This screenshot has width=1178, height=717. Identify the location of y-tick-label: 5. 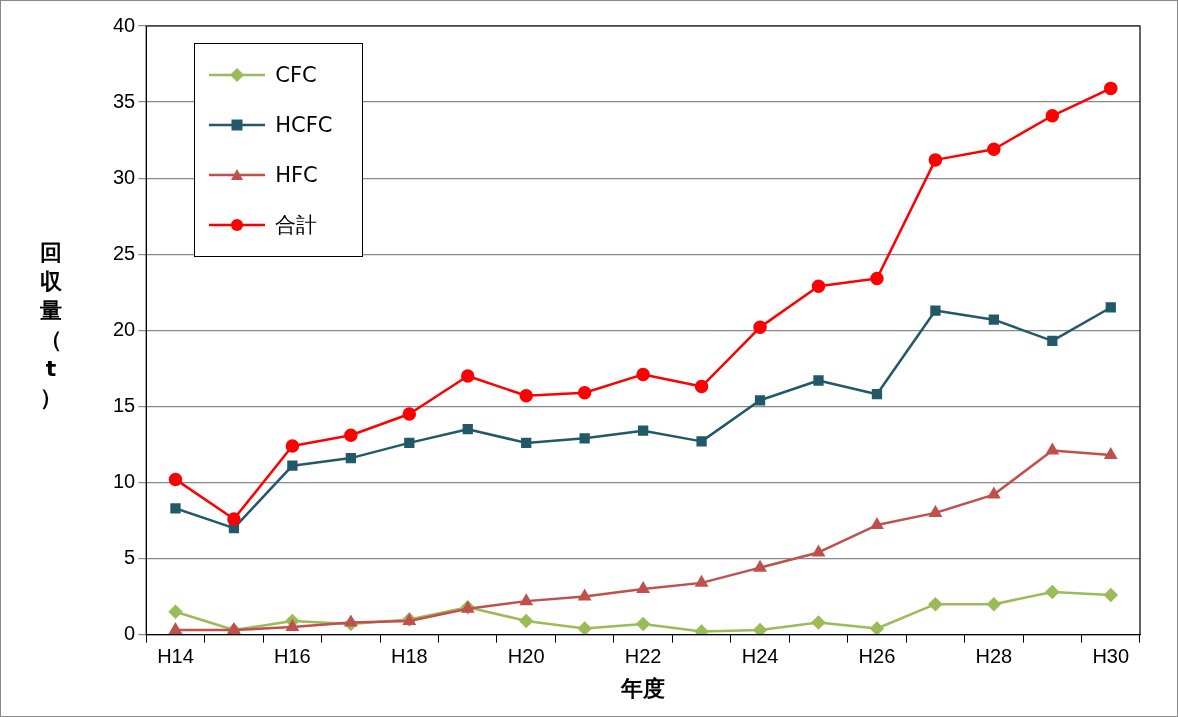
(130, 557).